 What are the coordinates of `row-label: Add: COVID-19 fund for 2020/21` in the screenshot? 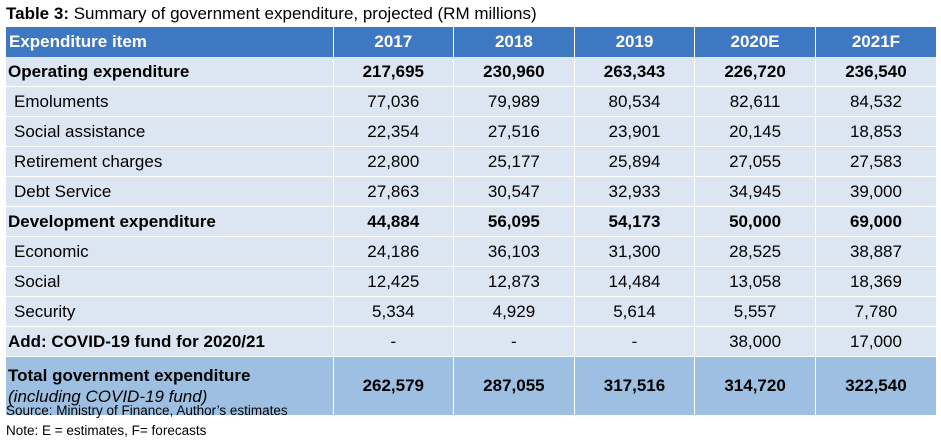 It's located at (170, 341).